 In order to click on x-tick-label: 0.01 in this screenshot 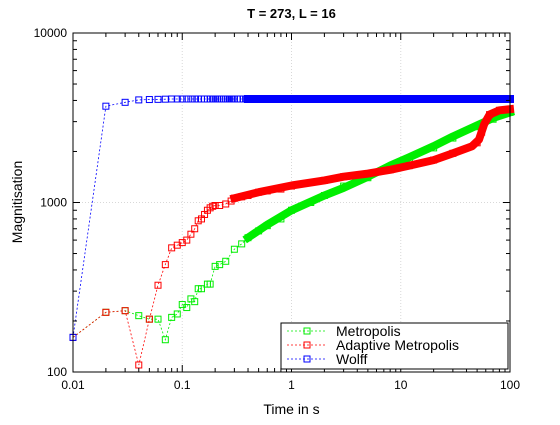, I will do `click(73, 385)`.